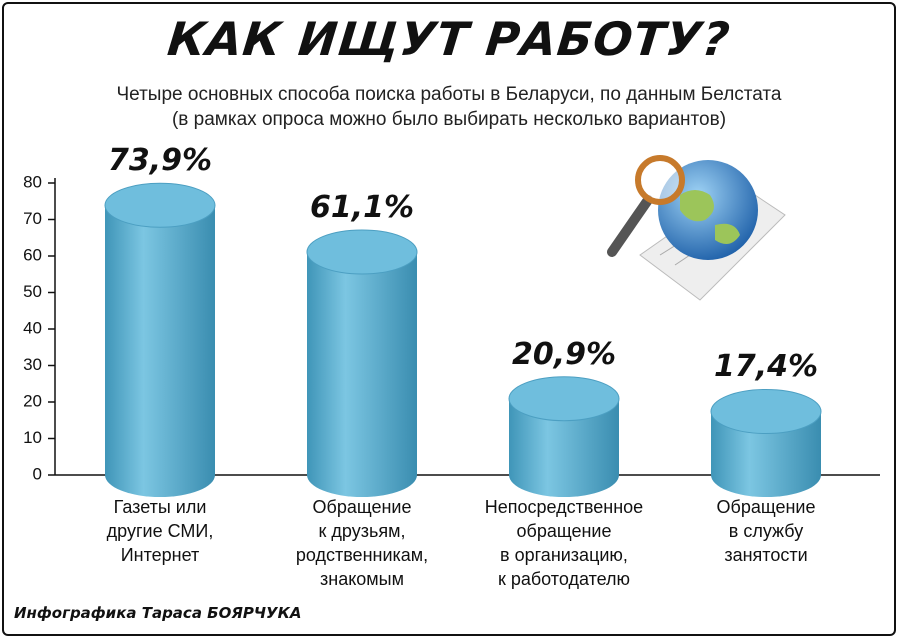  I want to click on y-tick-label: 40, so click(32, 327).